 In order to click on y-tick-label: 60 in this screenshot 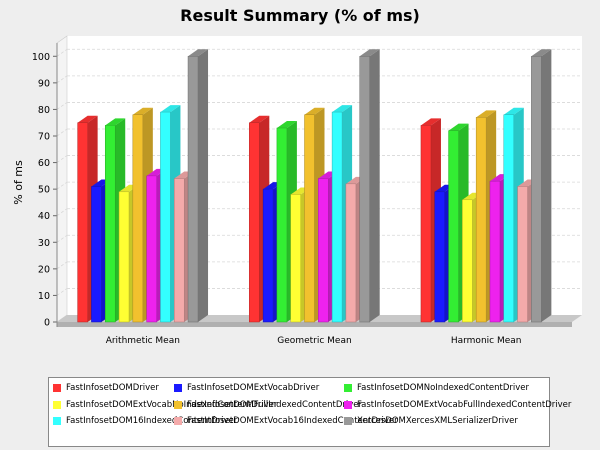, I will do `click(44, 163)`.